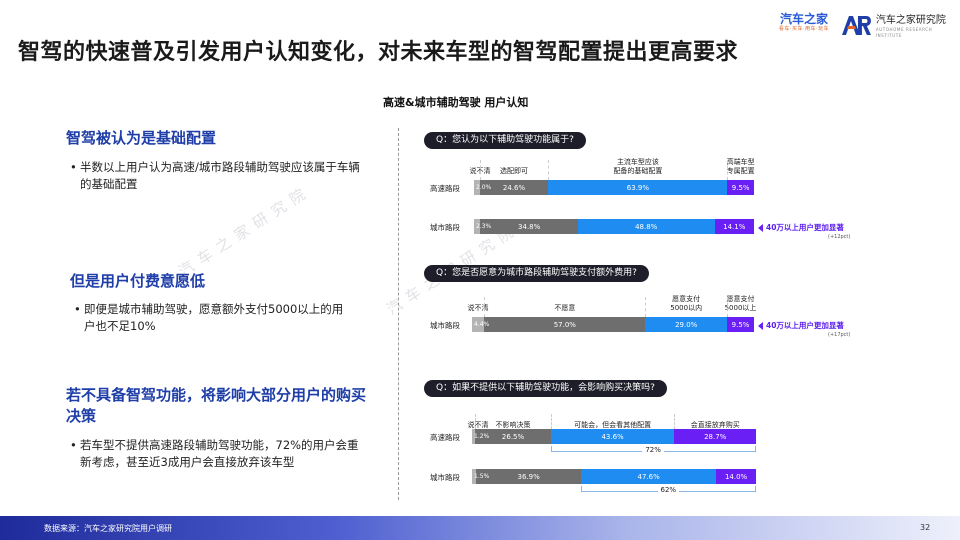  Describe the element at coordinates (856, 25) in the screenshot. I see `ar-logo-icon` at that location.